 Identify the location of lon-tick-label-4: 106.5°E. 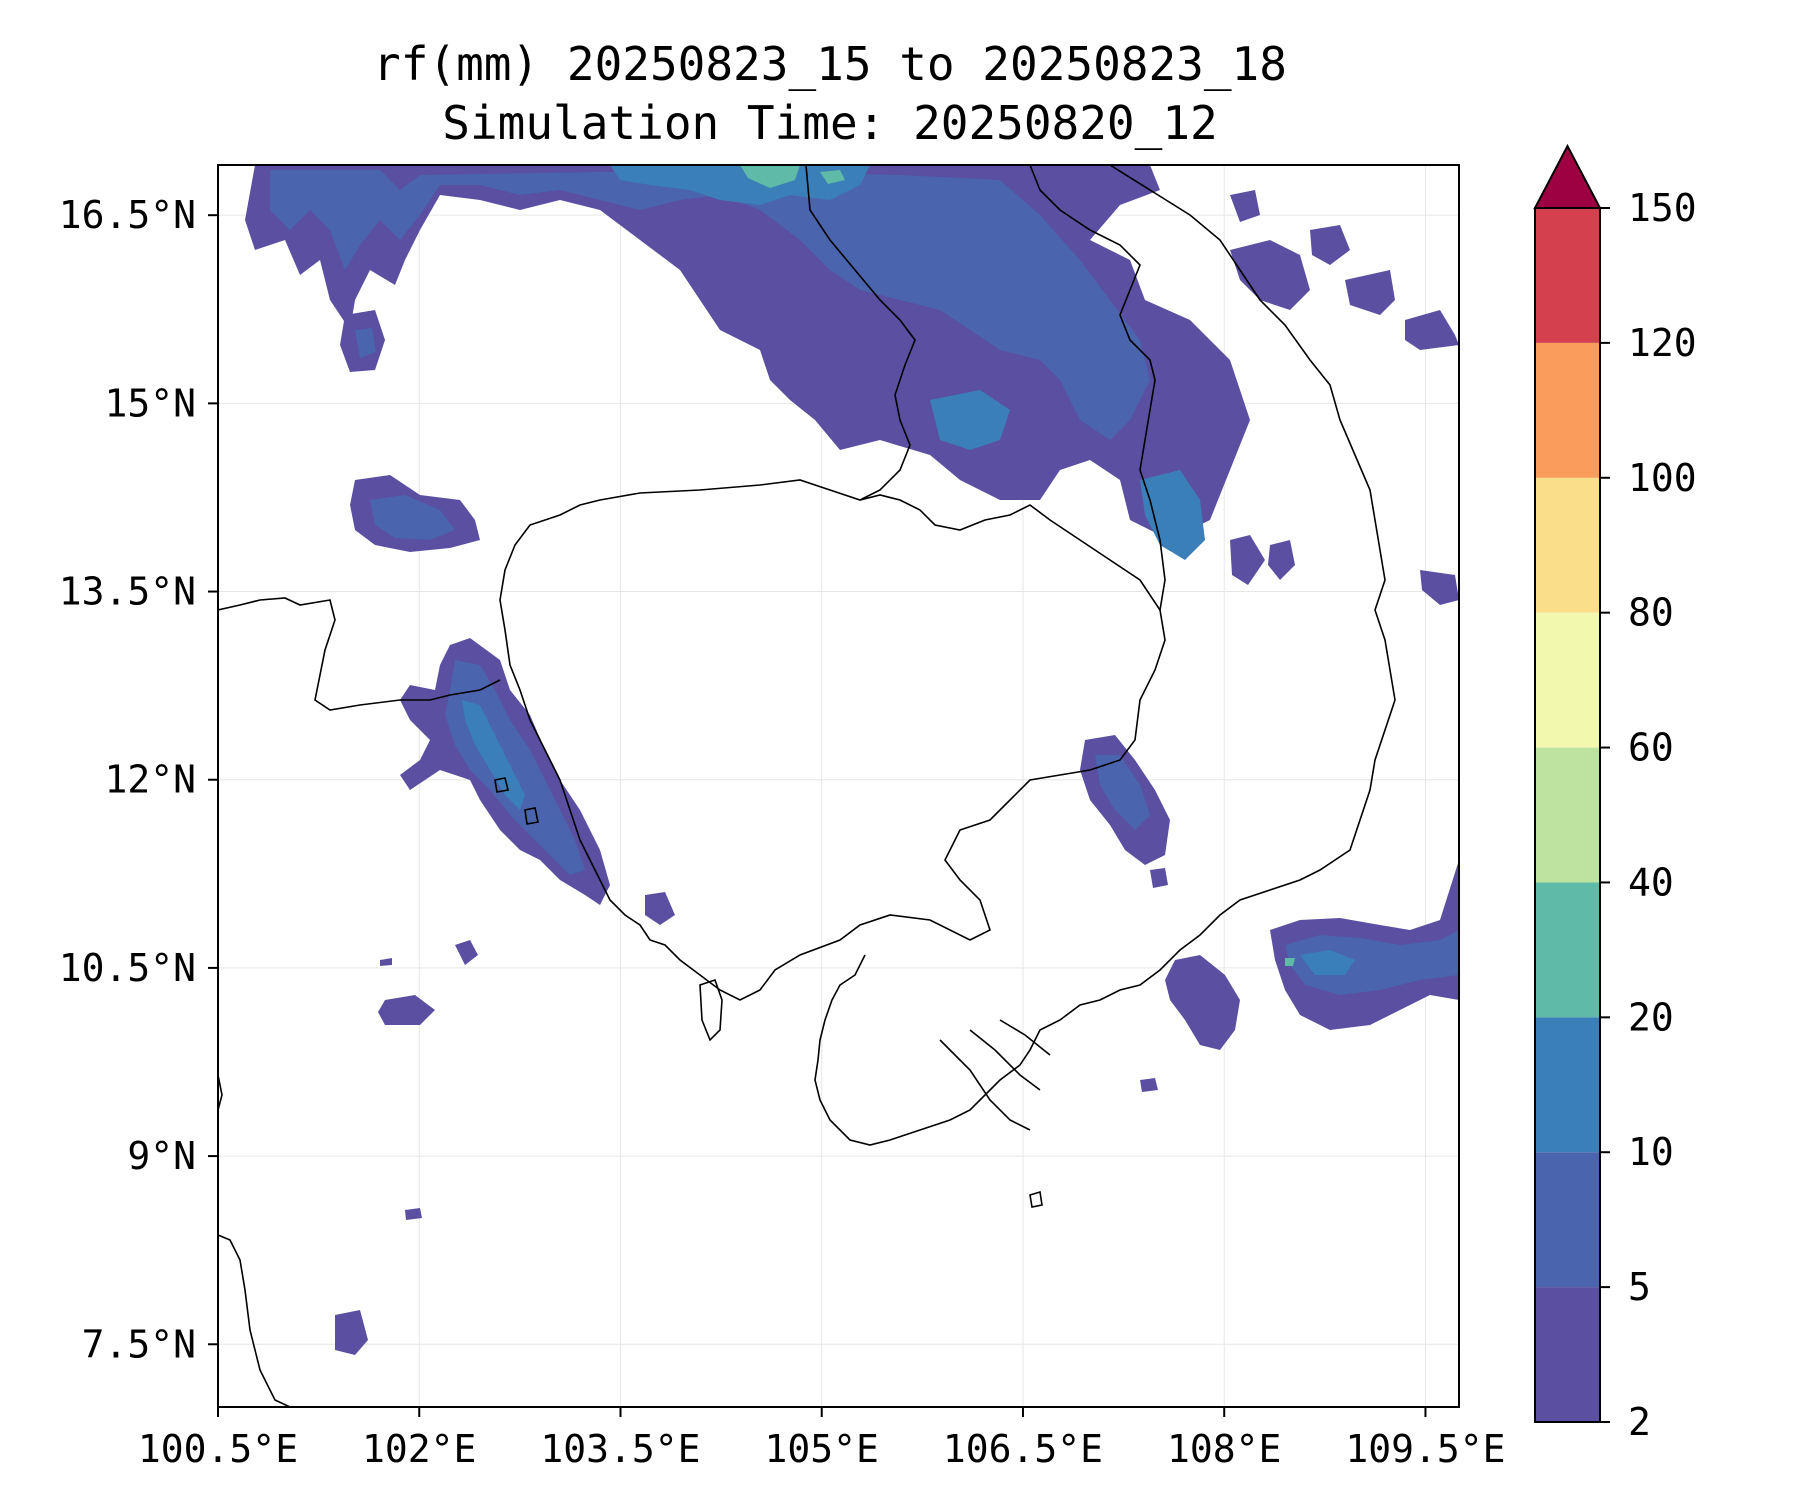
(1023, 1449).